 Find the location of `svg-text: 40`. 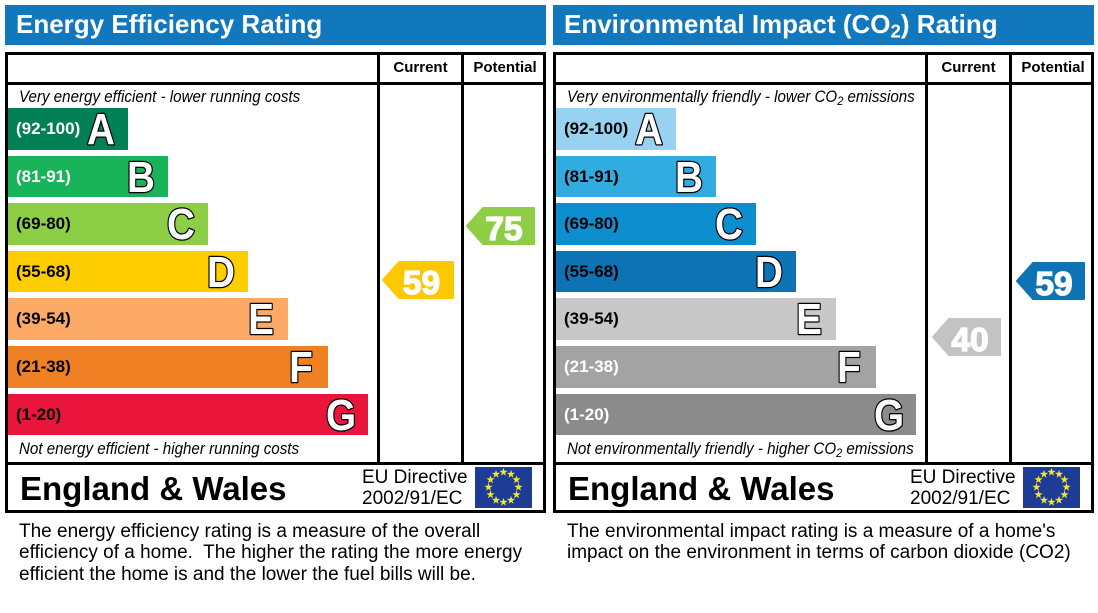

svg-text: 40 is located at coordinates (969, 339).